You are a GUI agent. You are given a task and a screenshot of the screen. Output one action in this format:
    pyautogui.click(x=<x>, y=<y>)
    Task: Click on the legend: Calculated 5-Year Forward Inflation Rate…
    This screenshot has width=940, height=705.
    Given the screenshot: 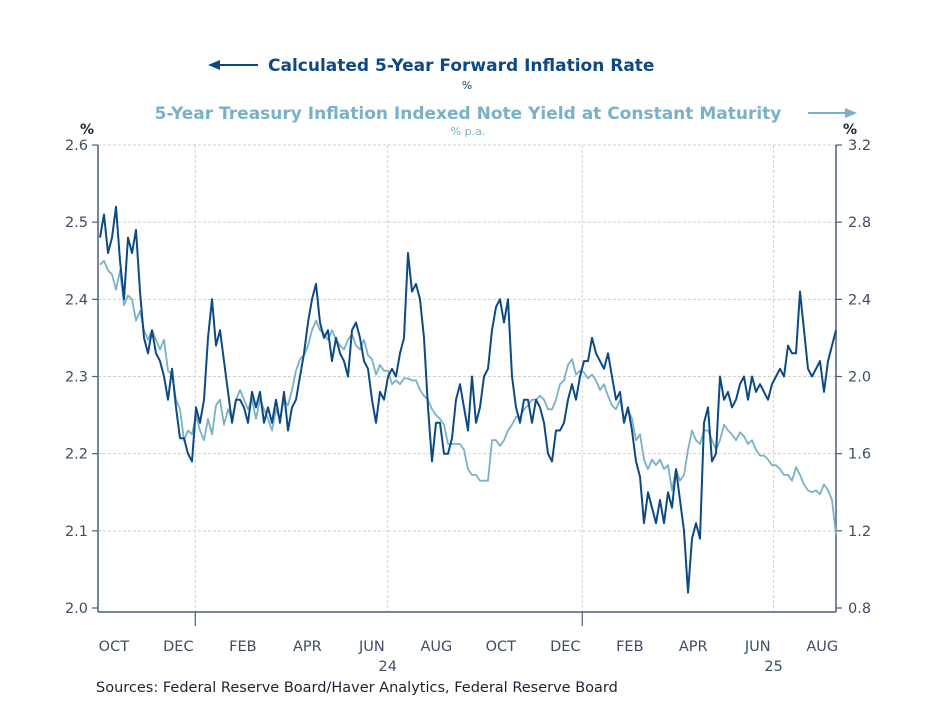 What is the action you would take?
    pyautogui.click(x=506, y=97)
    